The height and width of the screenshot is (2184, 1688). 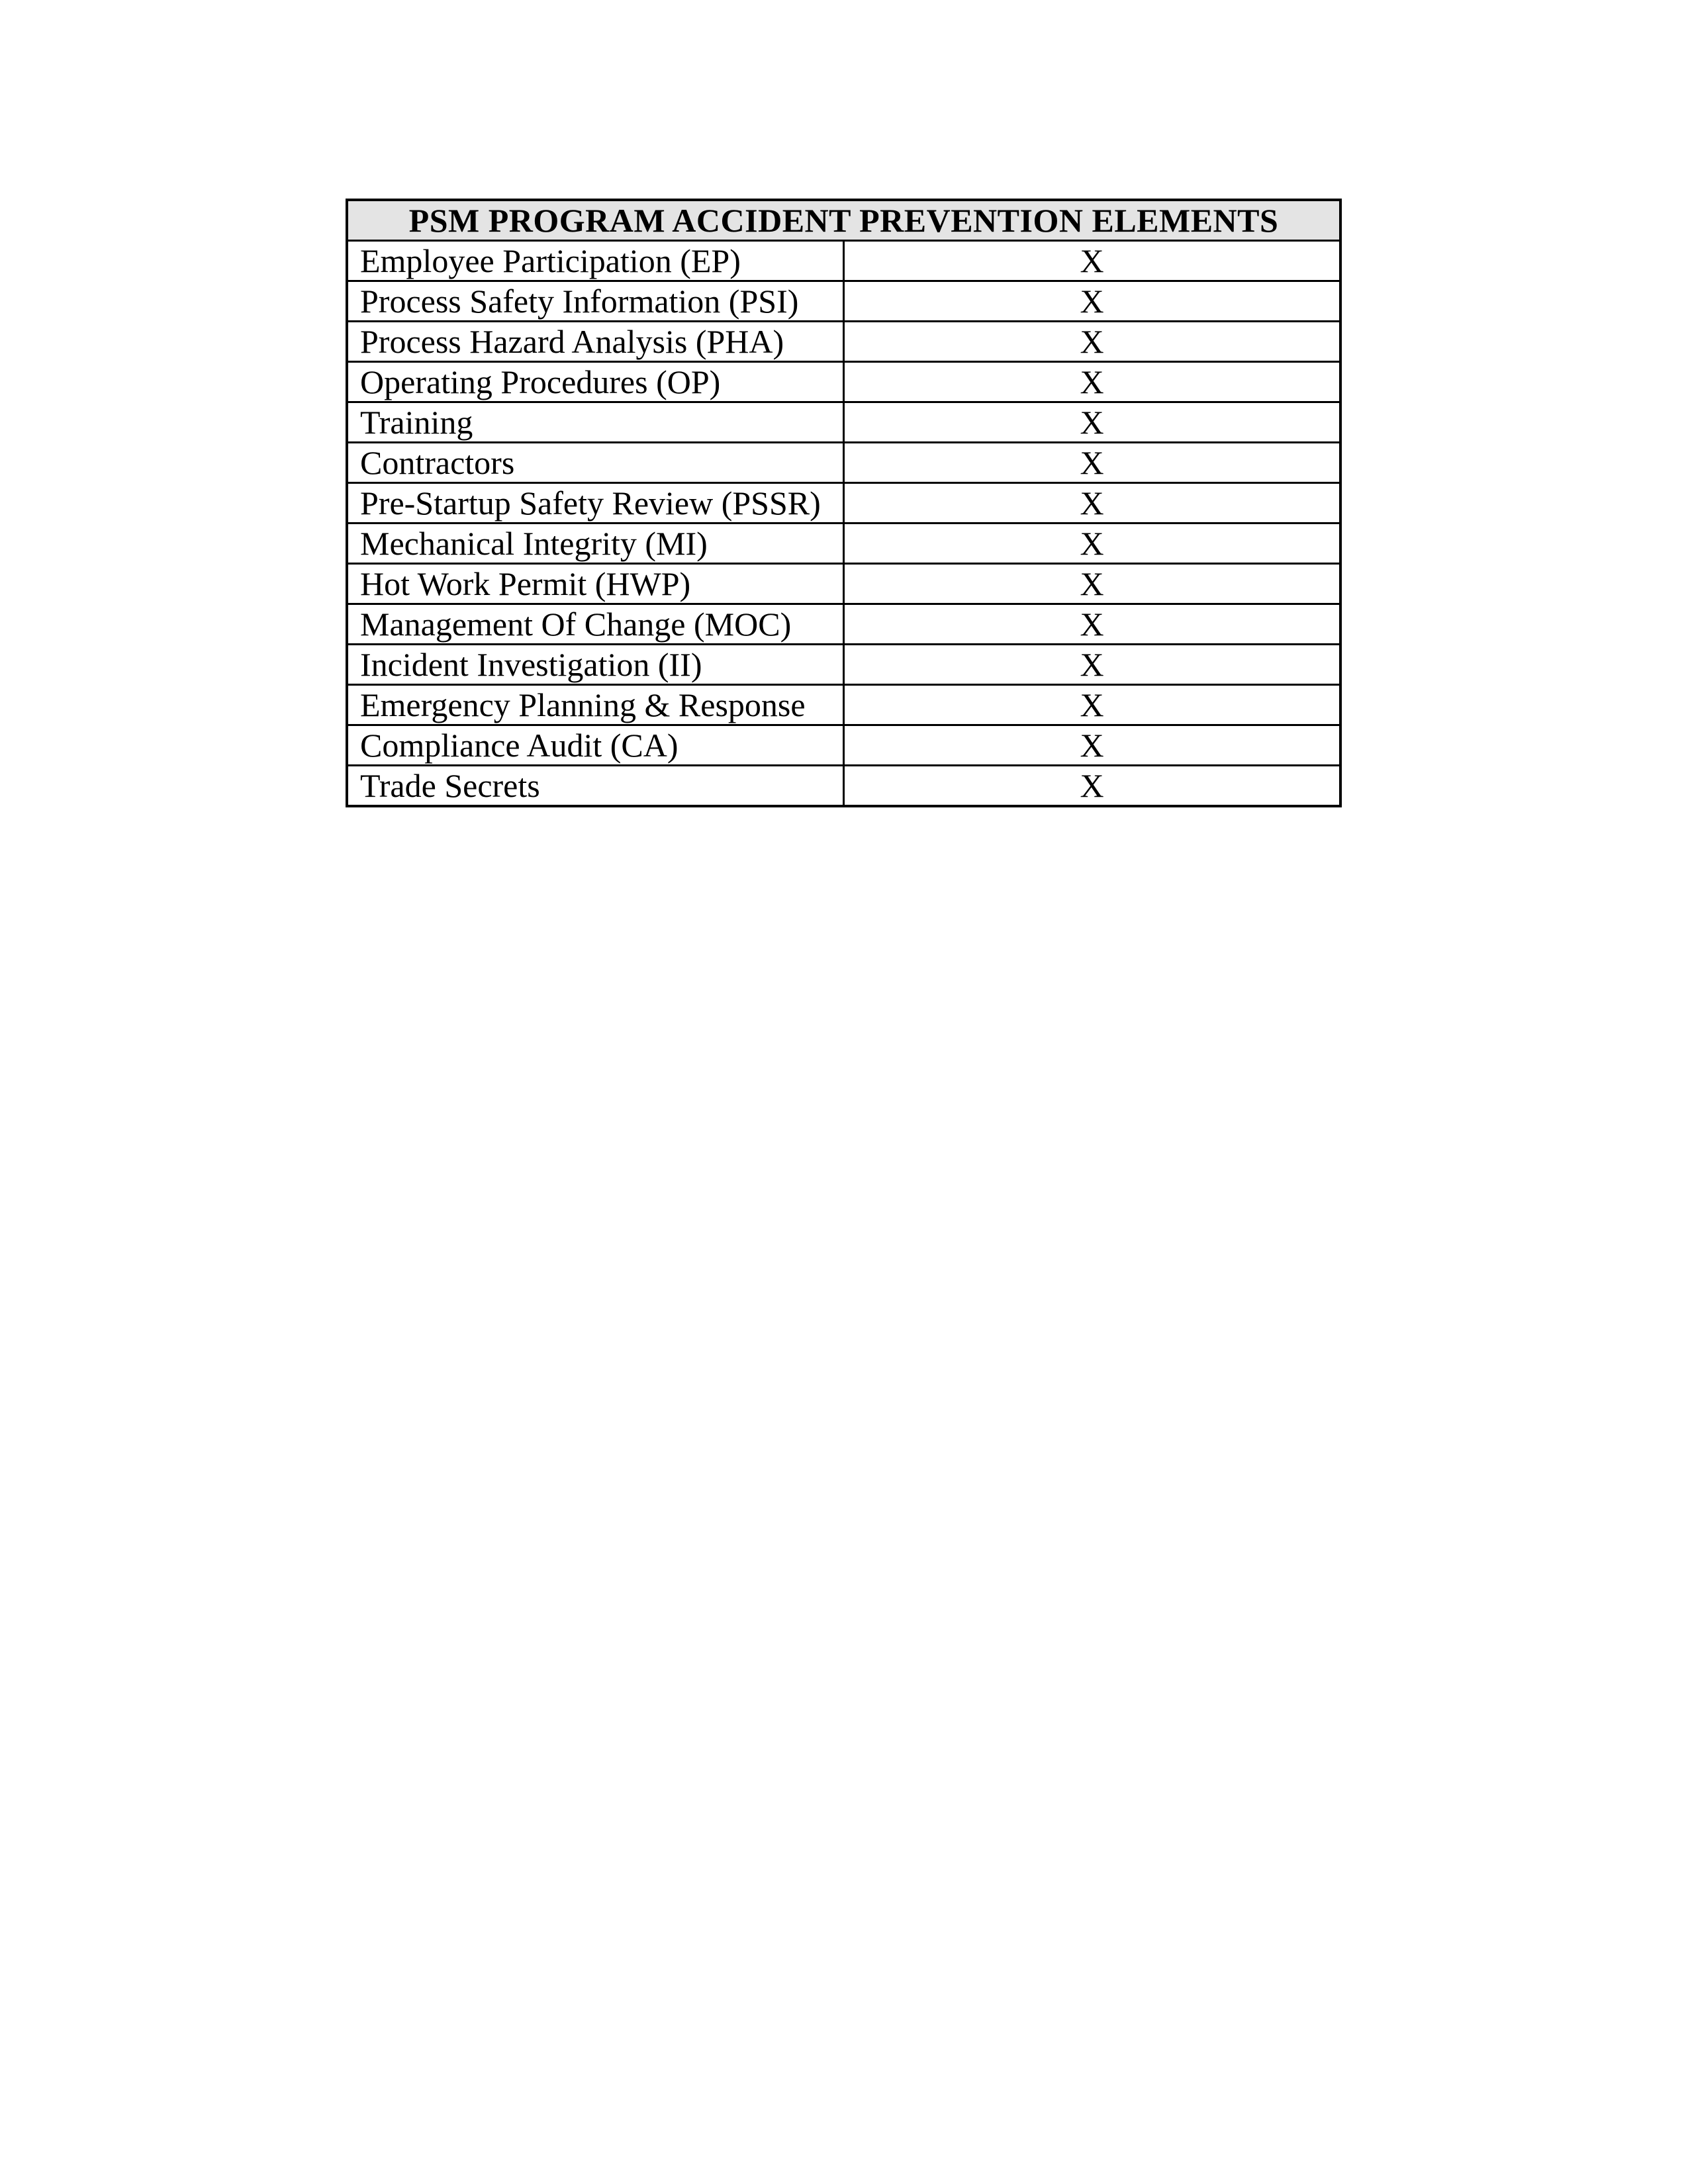 I want to click on table-row: Incident Investigation (II) X, so click(x=844, y=664).